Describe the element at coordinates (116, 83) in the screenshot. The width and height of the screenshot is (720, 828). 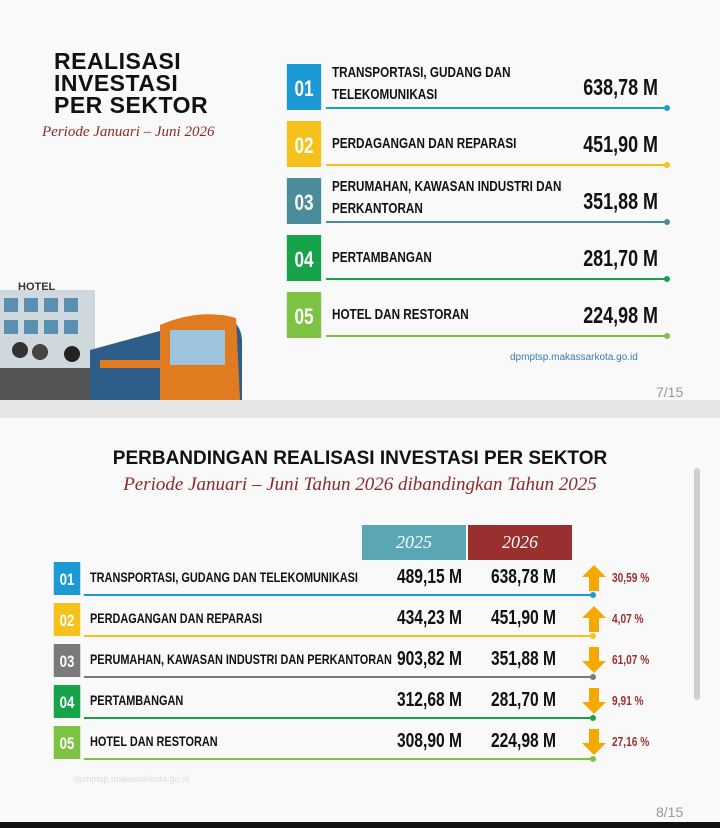
I see `title-line: INVESTASI` at that location.